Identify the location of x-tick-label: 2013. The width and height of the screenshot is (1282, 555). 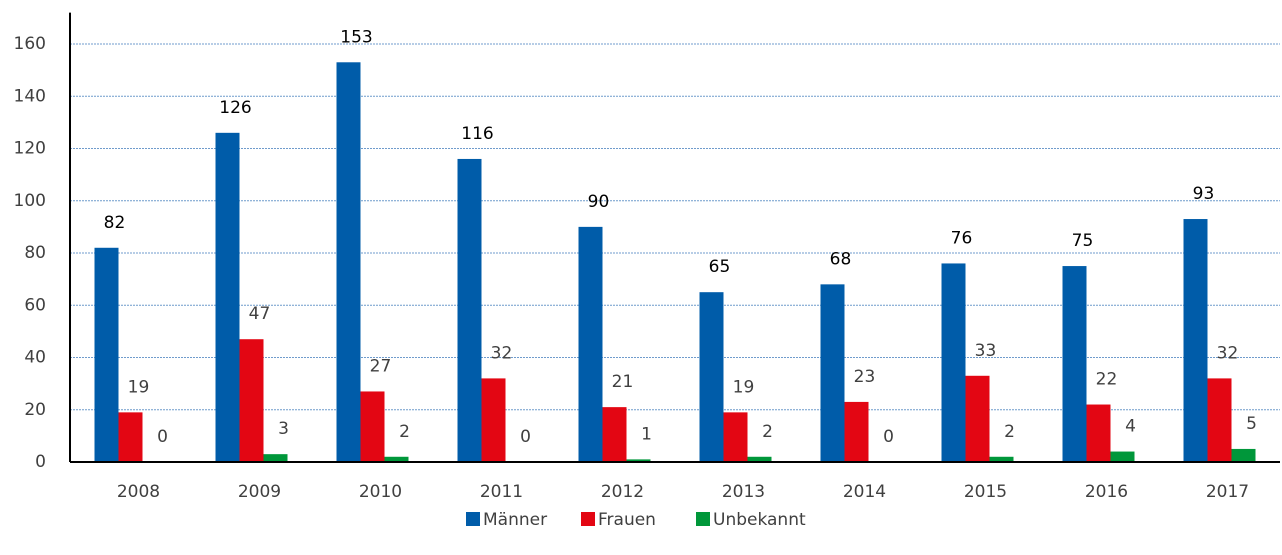
(743, 492).